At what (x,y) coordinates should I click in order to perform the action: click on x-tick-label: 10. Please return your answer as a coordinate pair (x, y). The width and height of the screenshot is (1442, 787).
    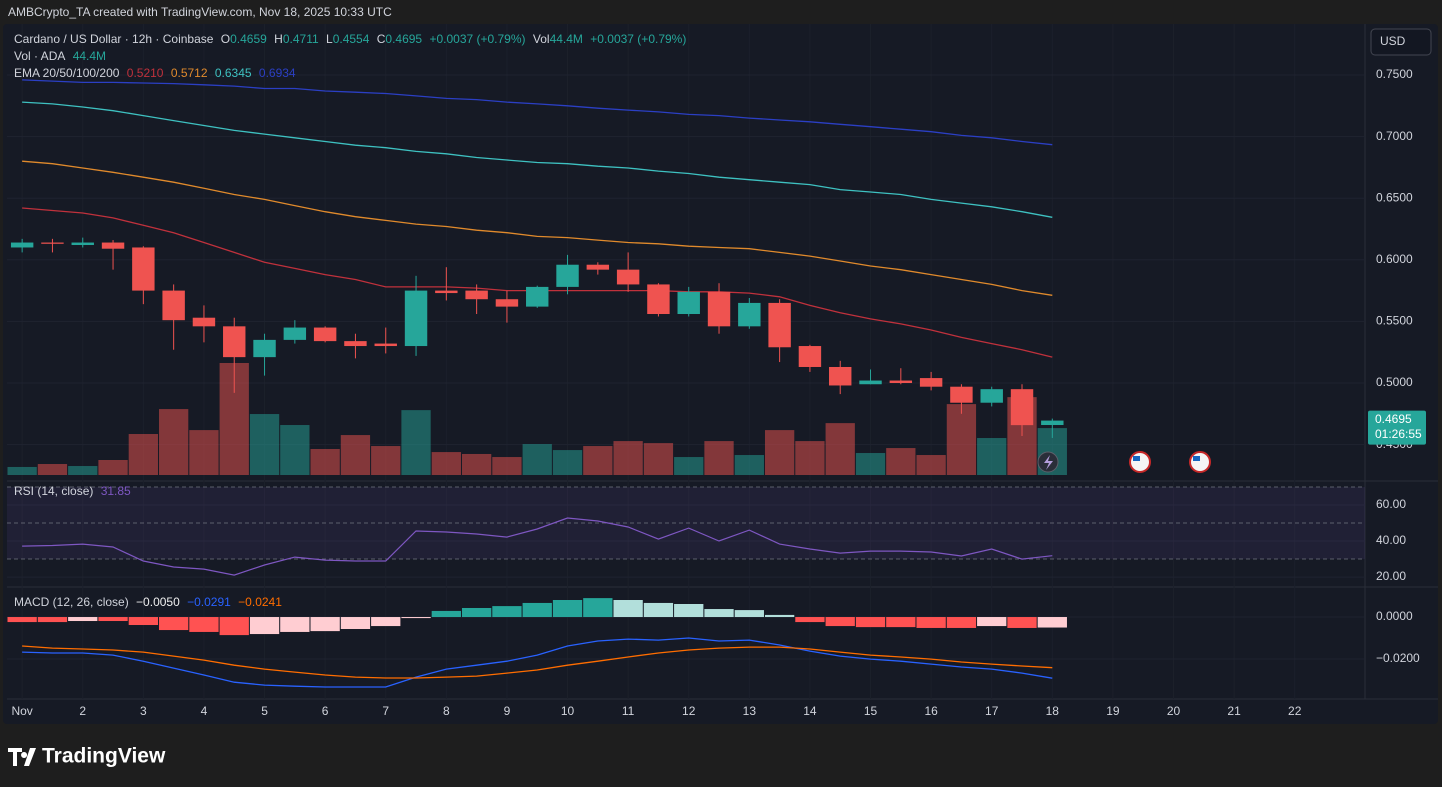
    Looking at the image, I should click on (568, 711).